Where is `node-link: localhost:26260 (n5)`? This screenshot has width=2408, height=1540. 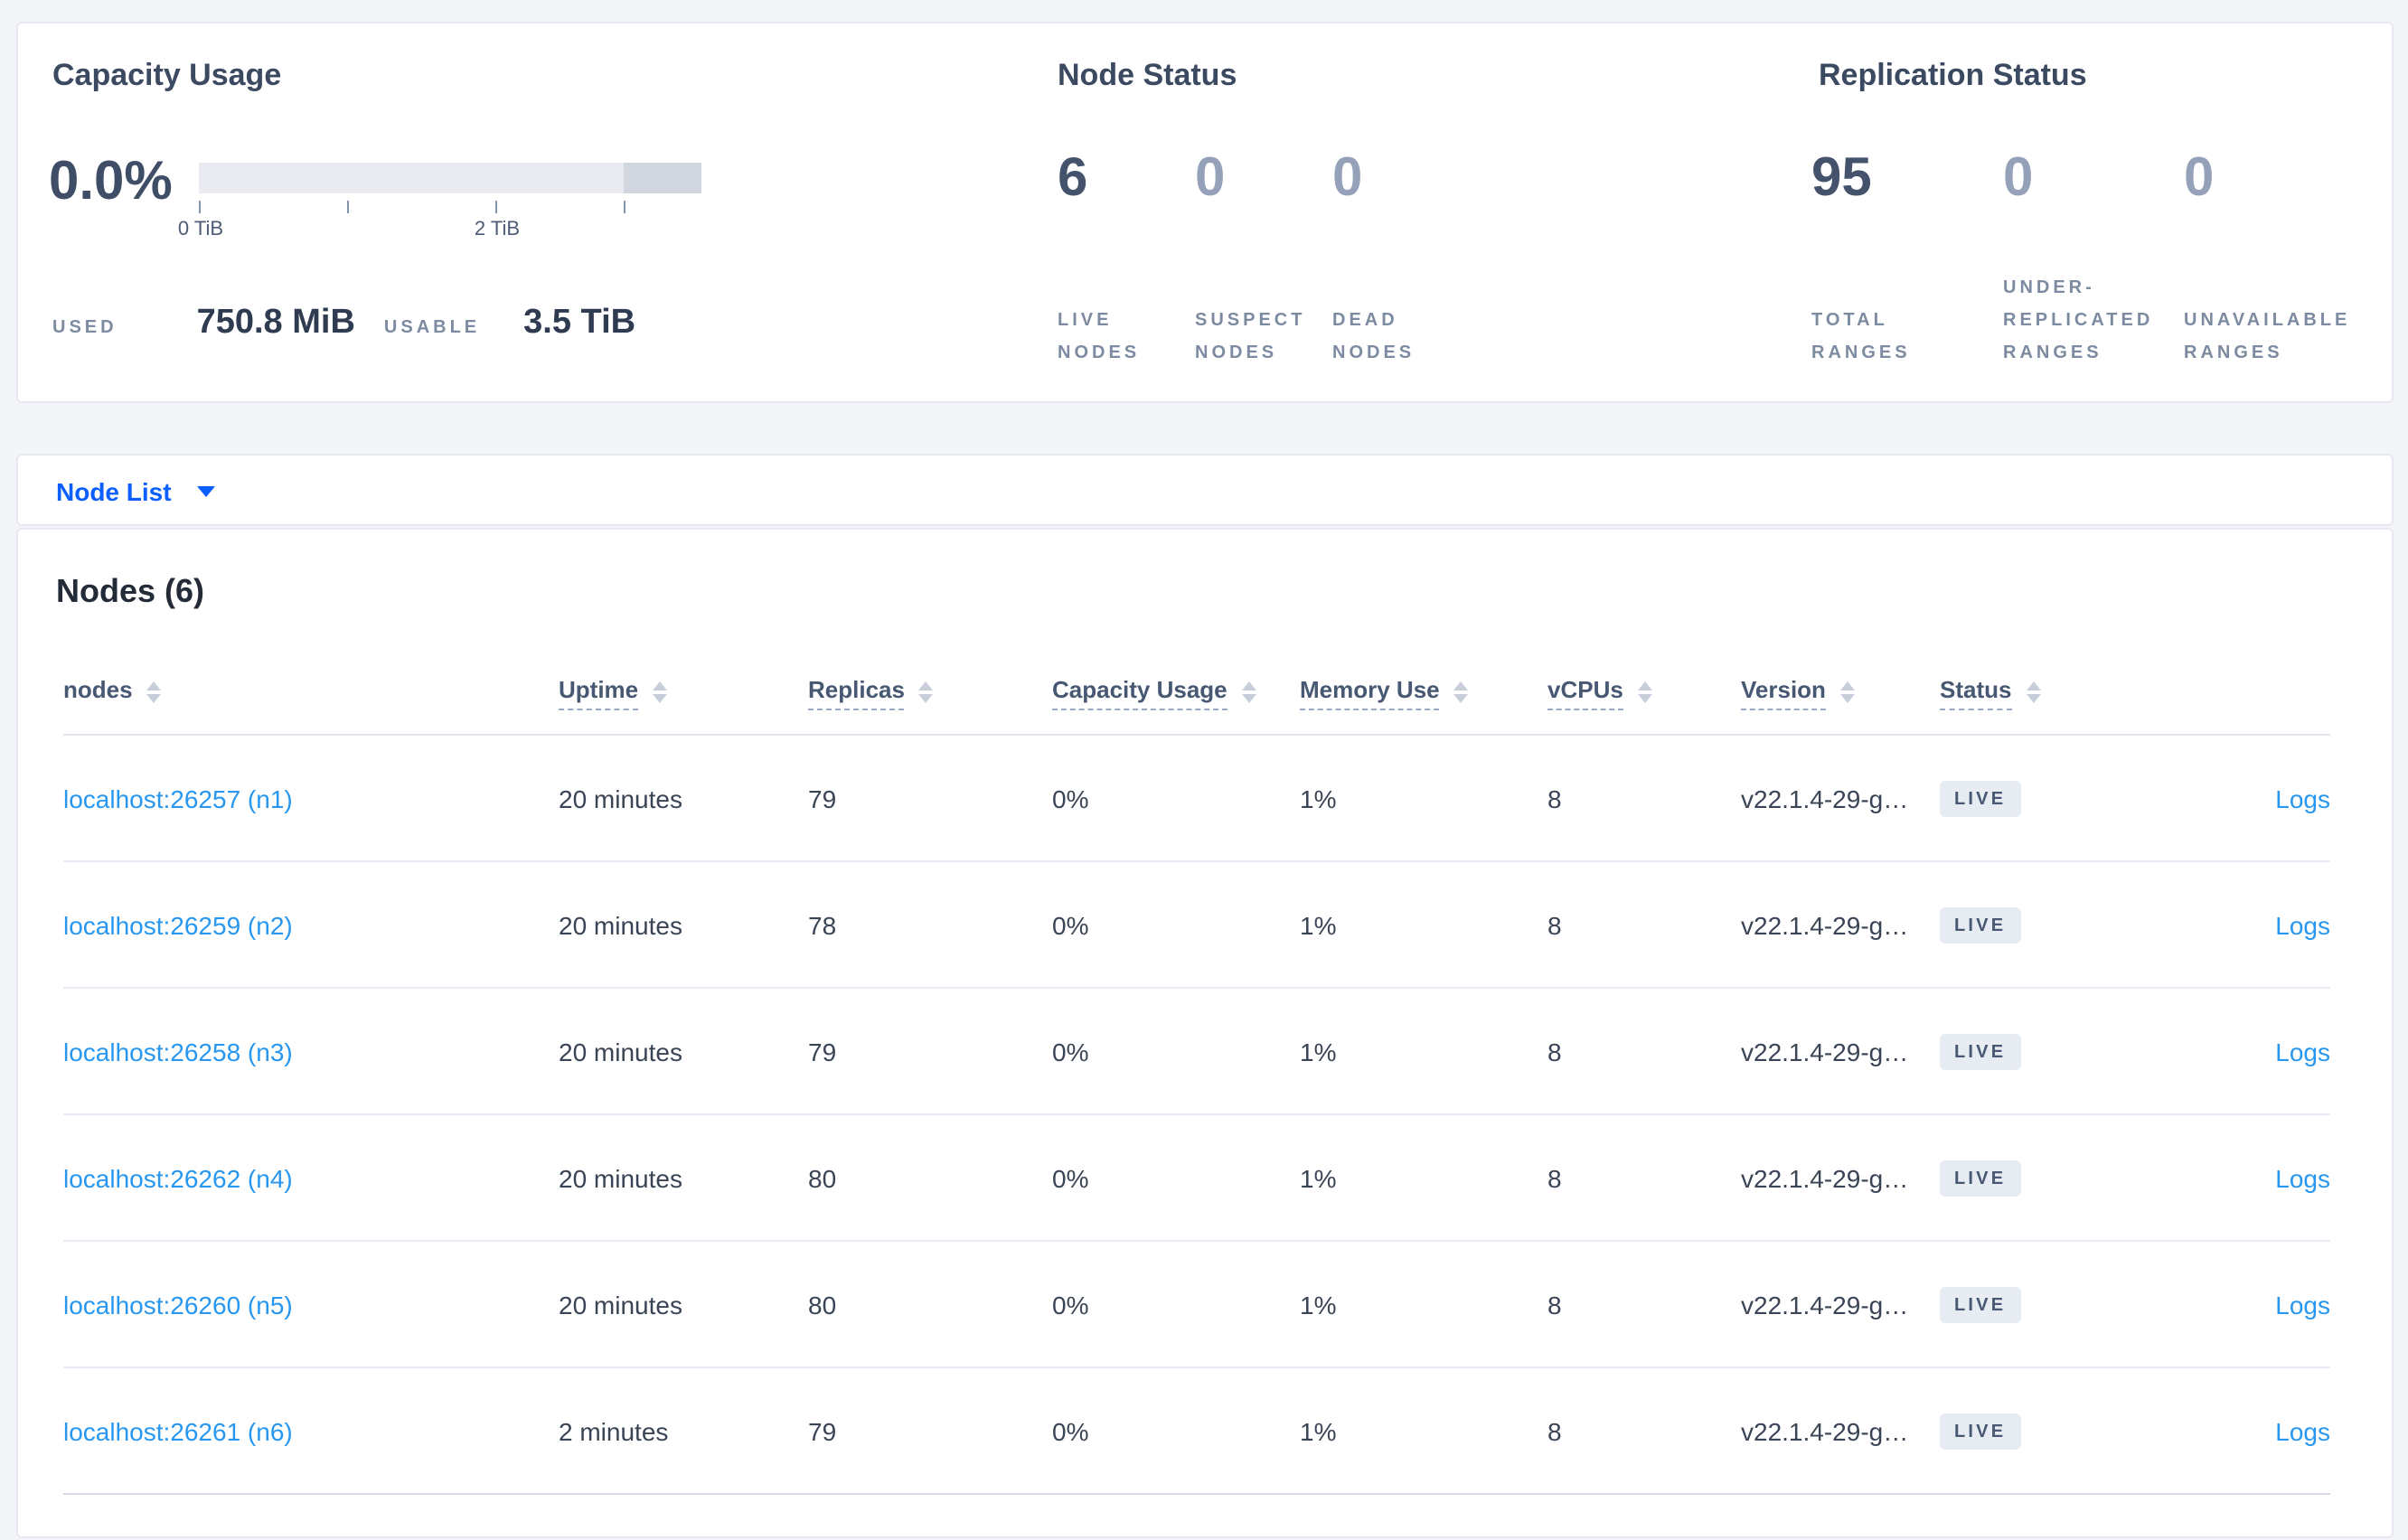 node-link: localhost:26260 (n5) is located at coordinates (178, 1304).